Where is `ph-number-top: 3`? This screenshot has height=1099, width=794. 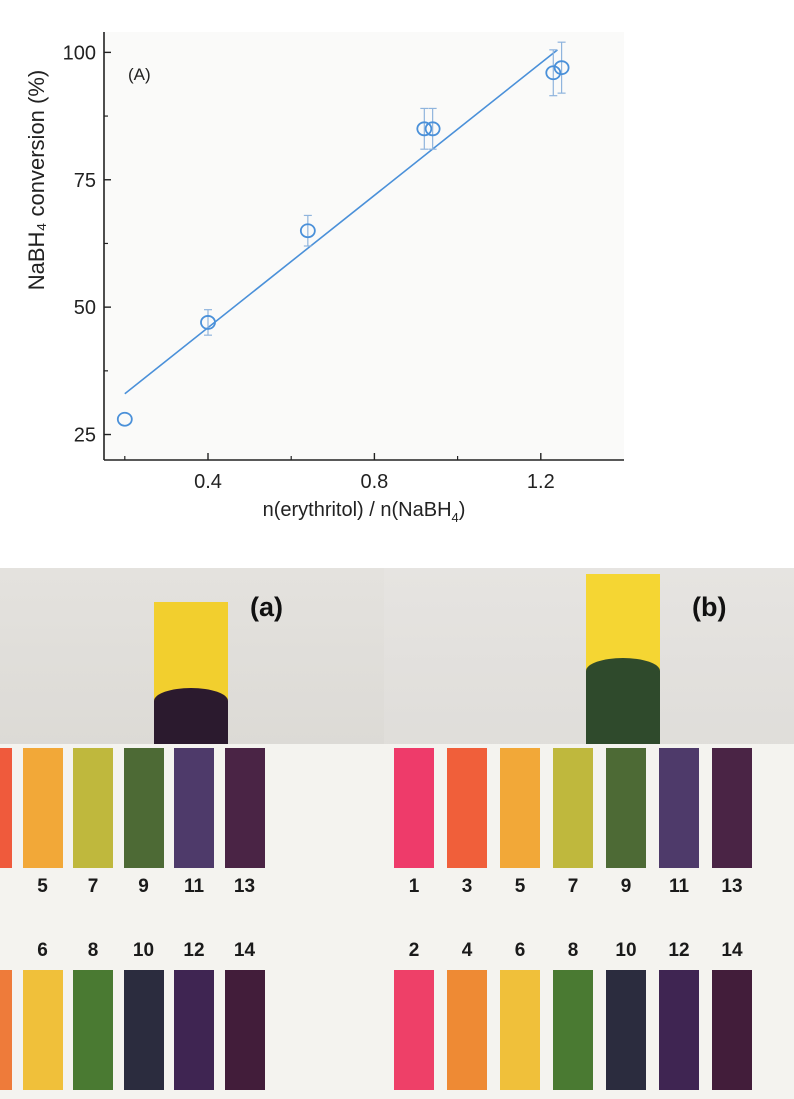
ph-number-top: 3 is located at coordinates (467, 886).